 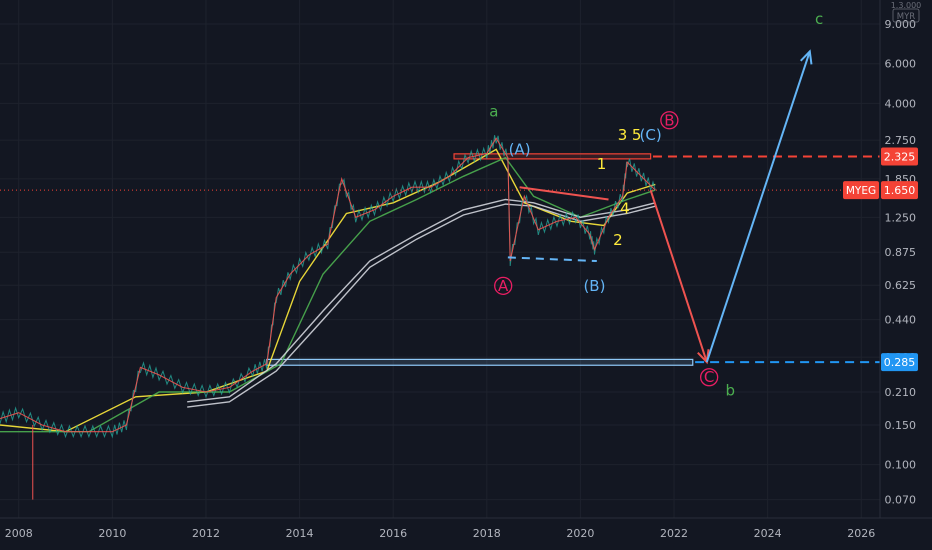 What do you see at coordinates (487, 533) in the screenshot?
I see `x-tick-label: 2018` at bounding box center [487, 533].